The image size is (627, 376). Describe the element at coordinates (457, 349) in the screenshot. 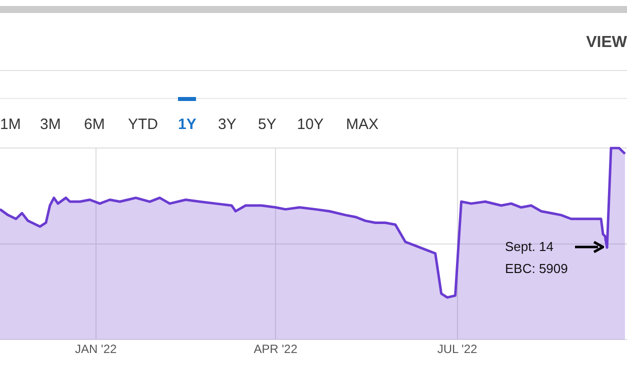

I see `x-tick-label: JUL '22` at that location.